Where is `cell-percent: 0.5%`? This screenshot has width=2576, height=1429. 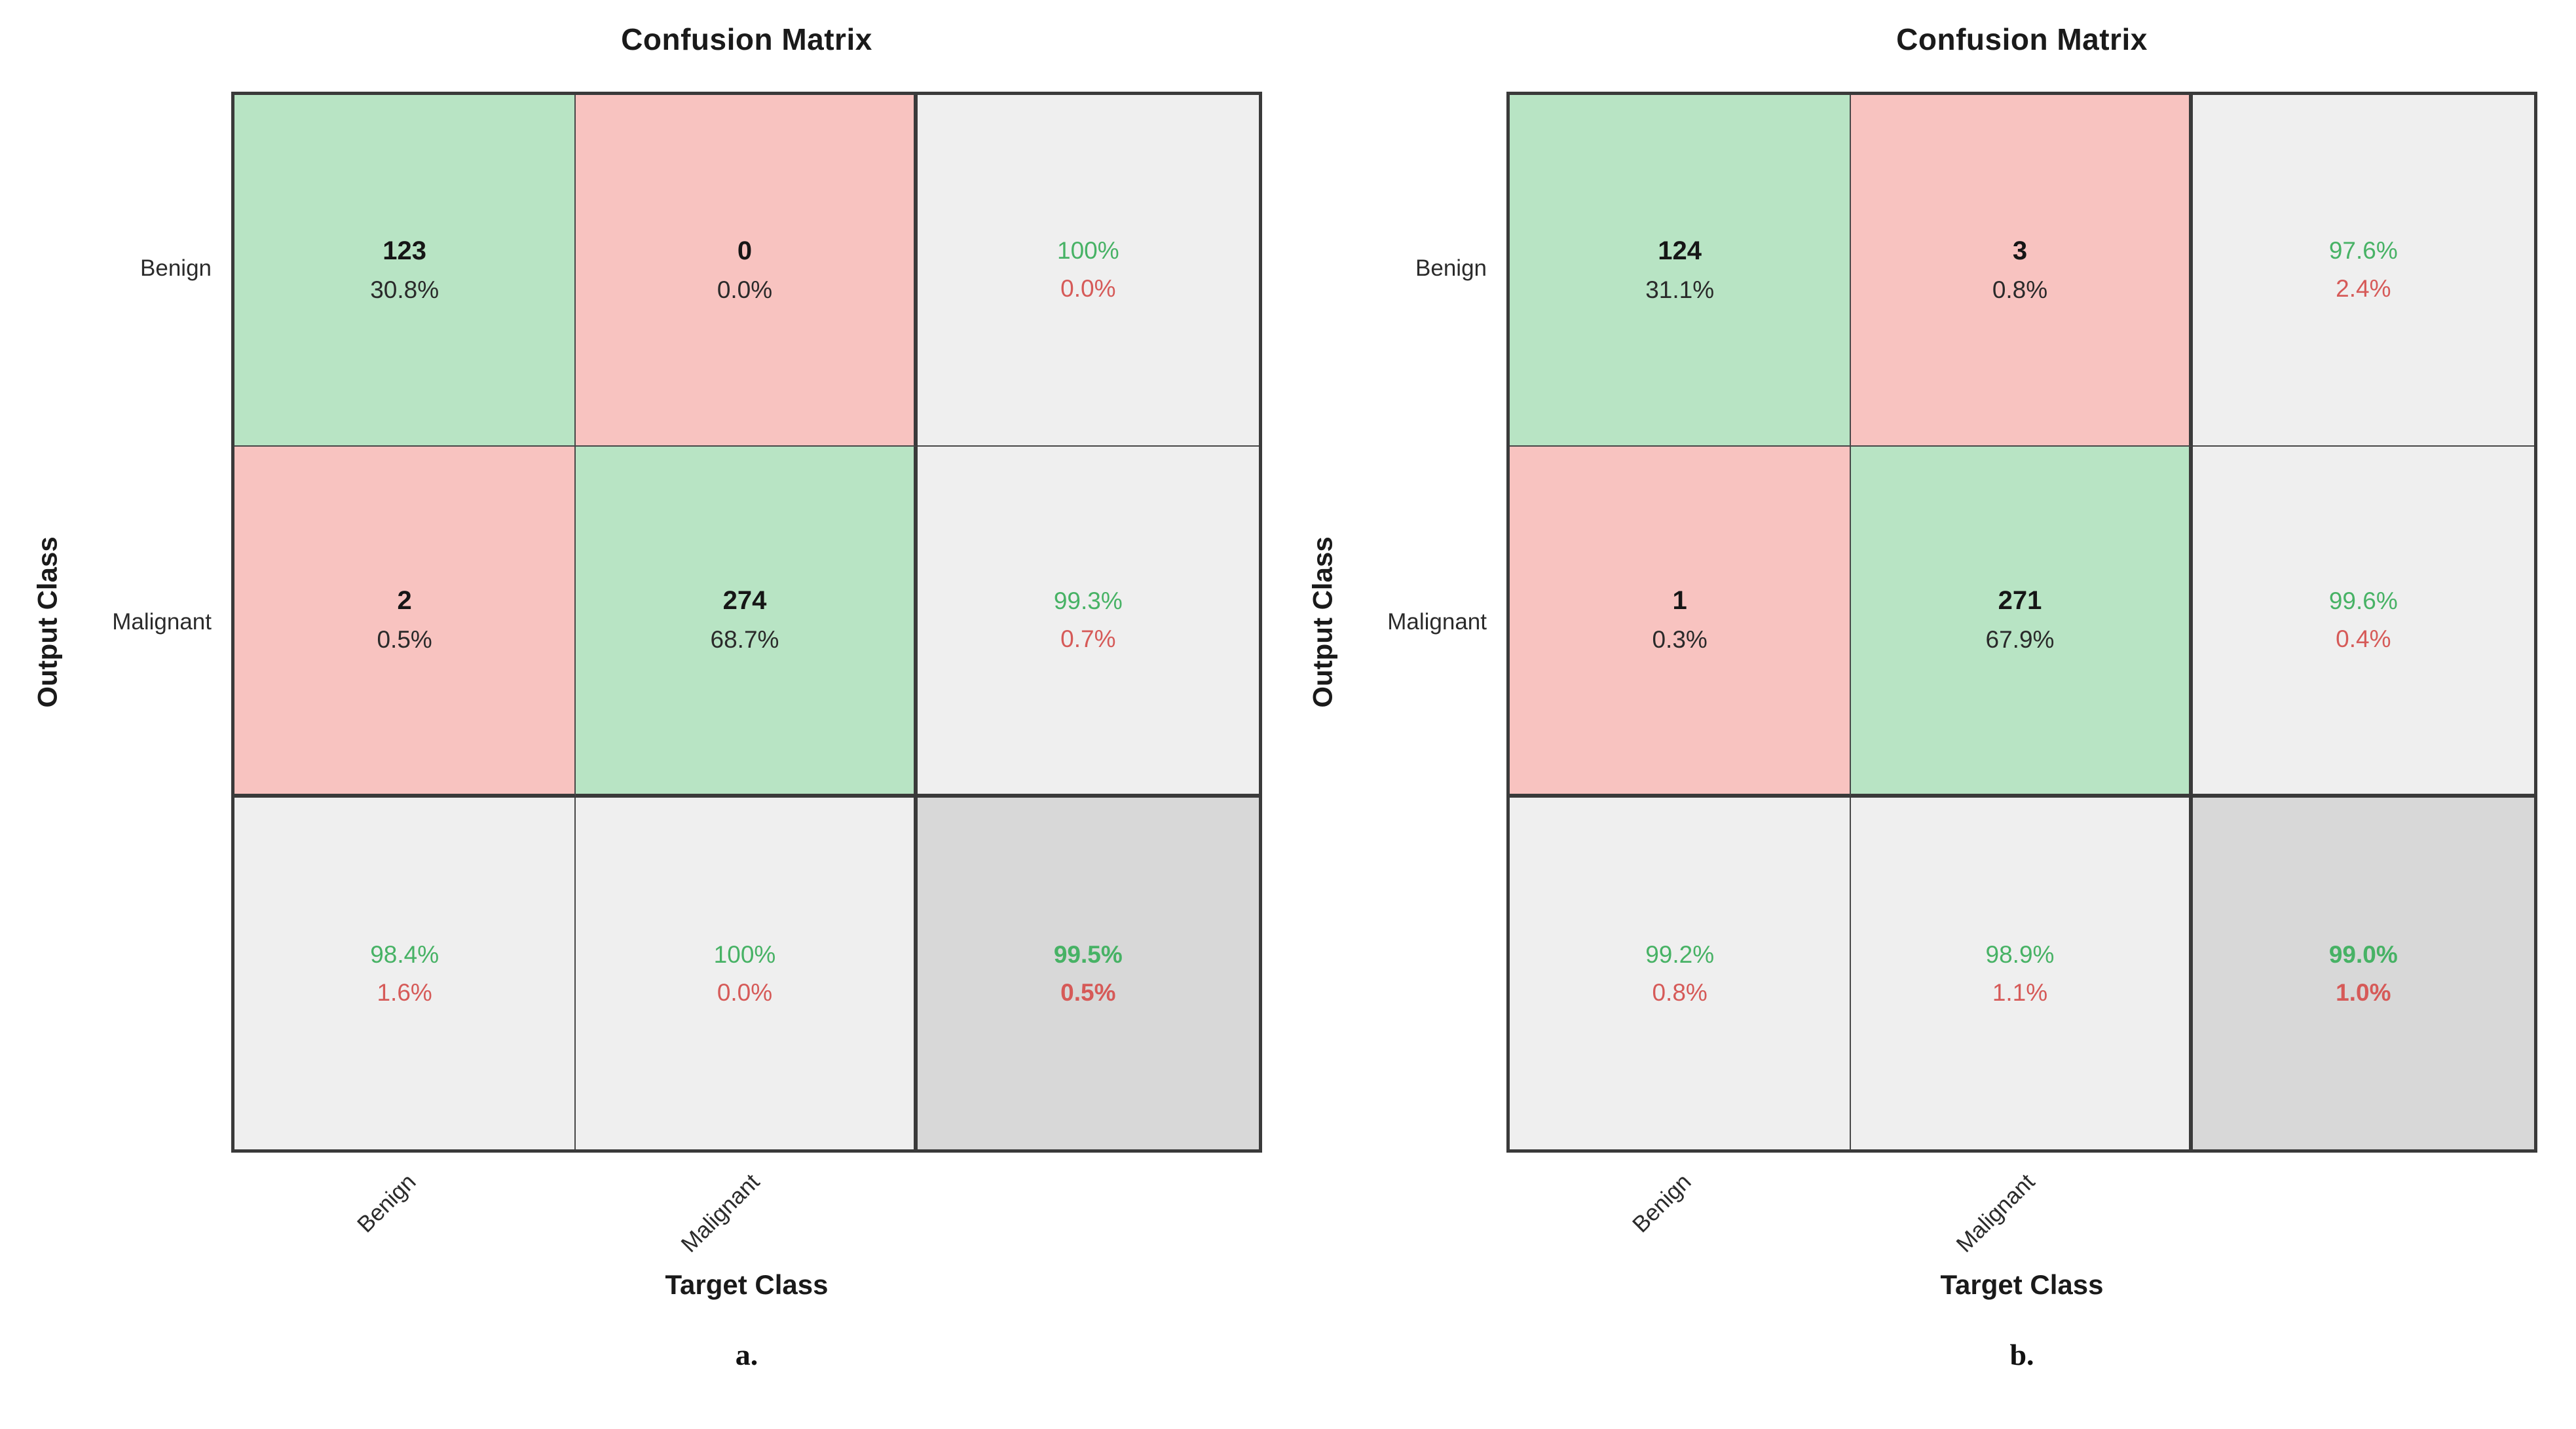
cell-percent: 0.5% is located at coordinates (404, 640).